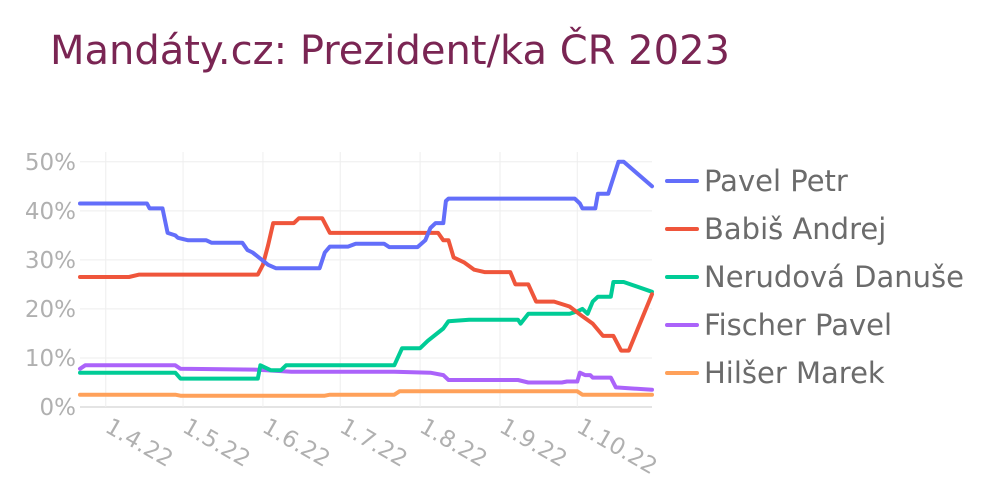  I want to click on x-tick-label: 1.10.22, so click(616, 447).